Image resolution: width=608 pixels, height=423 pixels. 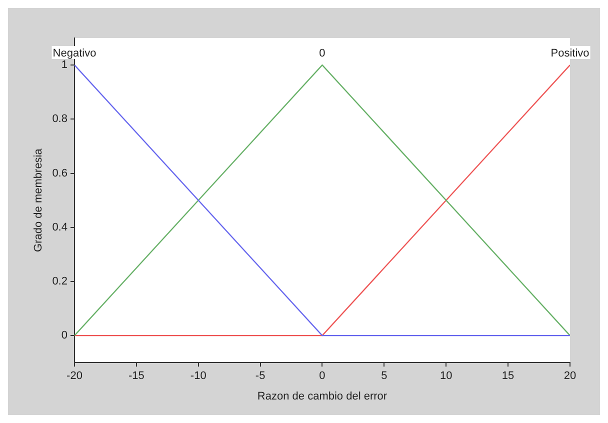 What do you see at coordinates (384, 376) in the screenshot?
I see `x-tick-label: 5` at bounding box center [384, 376].